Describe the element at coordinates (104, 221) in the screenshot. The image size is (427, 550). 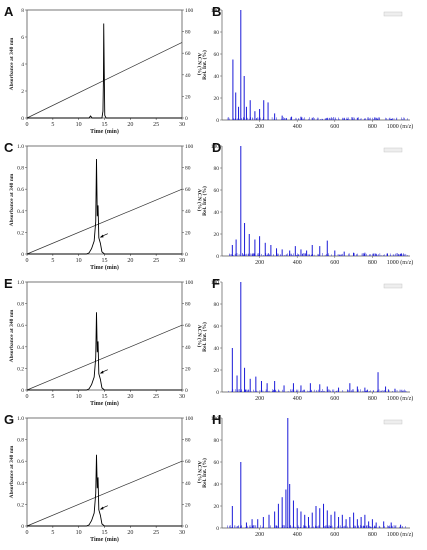
I see `gradient-line-c` at that location.